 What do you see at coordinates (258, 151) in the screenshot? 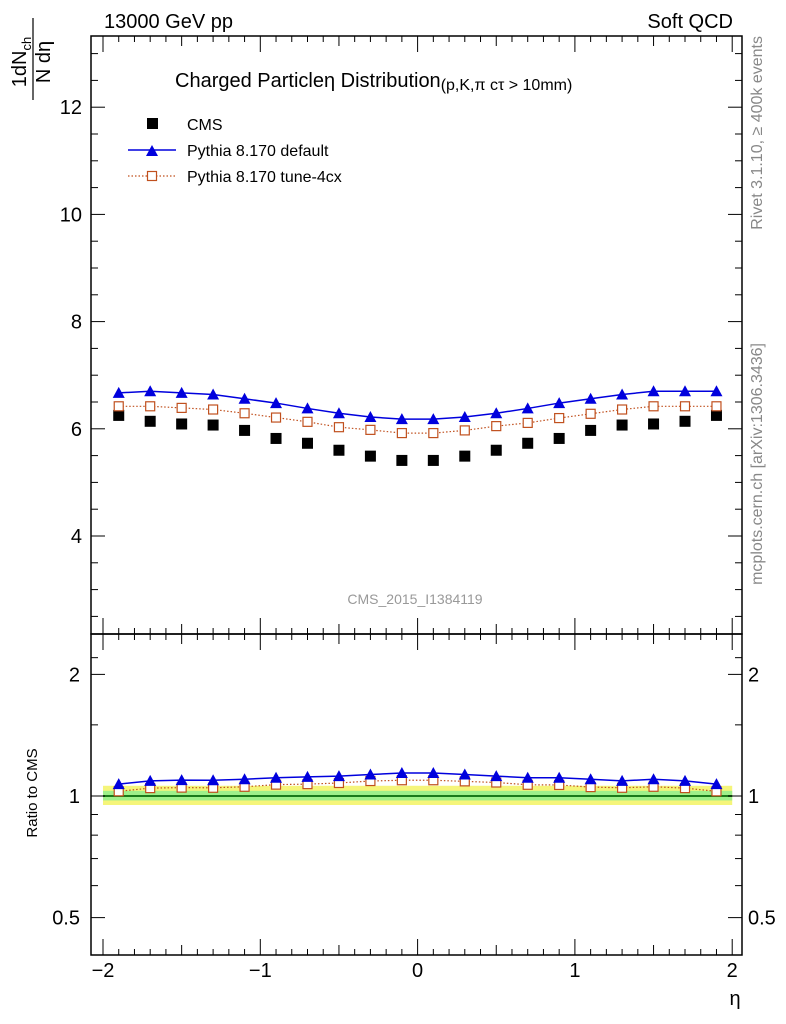
I see `legend-label-default: Pythia 8.170 default` at bounding box center [258, 151].